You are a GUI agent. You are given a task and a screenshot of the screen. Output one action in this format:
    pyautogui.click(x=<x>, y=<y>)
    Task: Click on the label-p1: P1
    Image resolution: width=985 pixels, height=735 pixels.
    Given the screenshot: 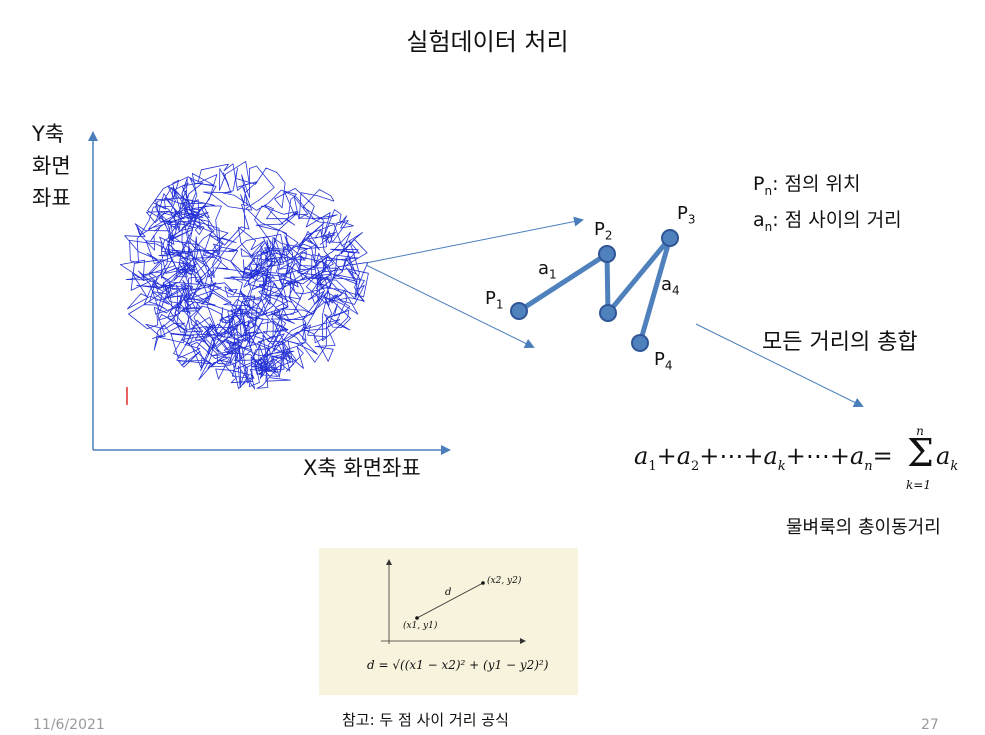 What is the action you would take?
    pyautogui.click(x=494, y=300)
    